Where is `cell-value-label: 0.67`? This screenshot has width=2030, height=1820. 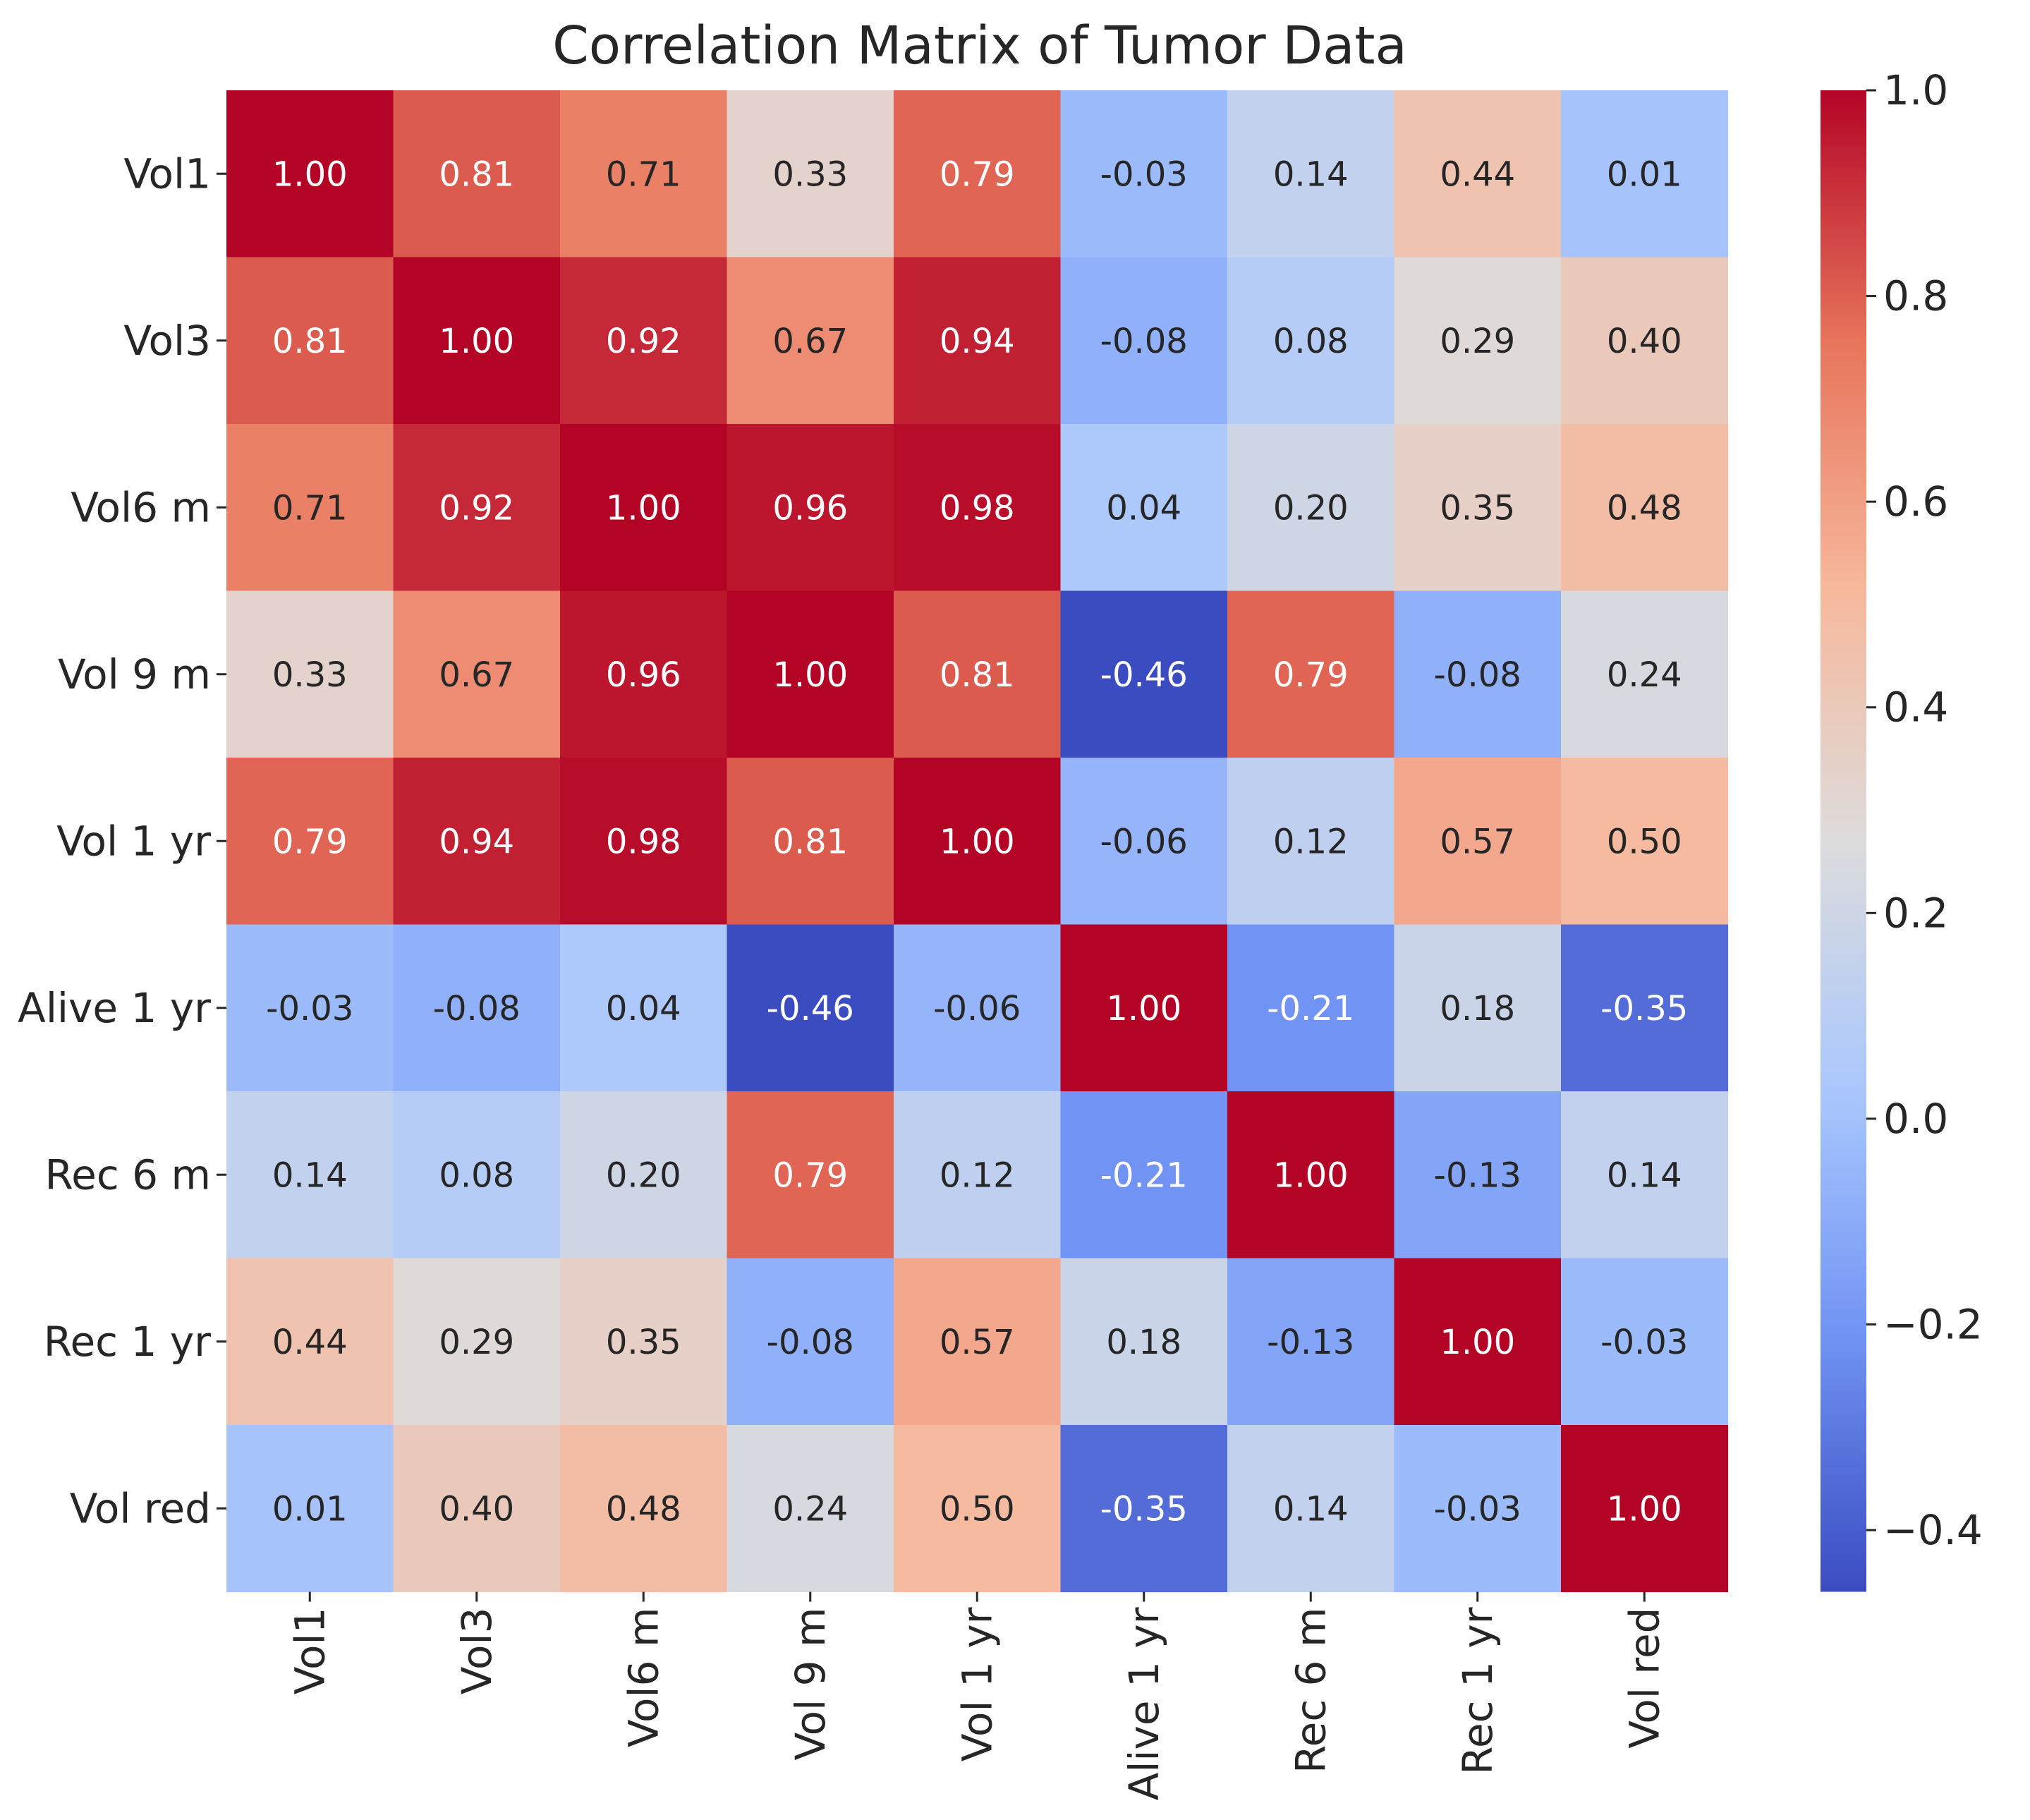 cell-value-label: 0.67 is located at coordinates (810, 341).